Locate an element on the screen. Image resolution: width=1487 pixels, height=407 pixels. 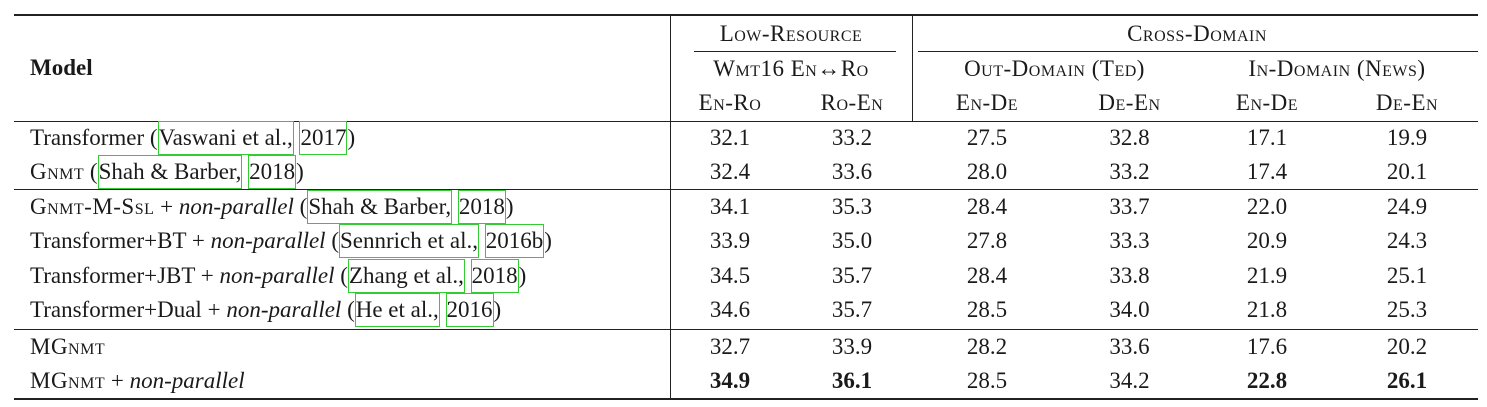
score-cell: 20.9 is located at coordinates (1267, 240).